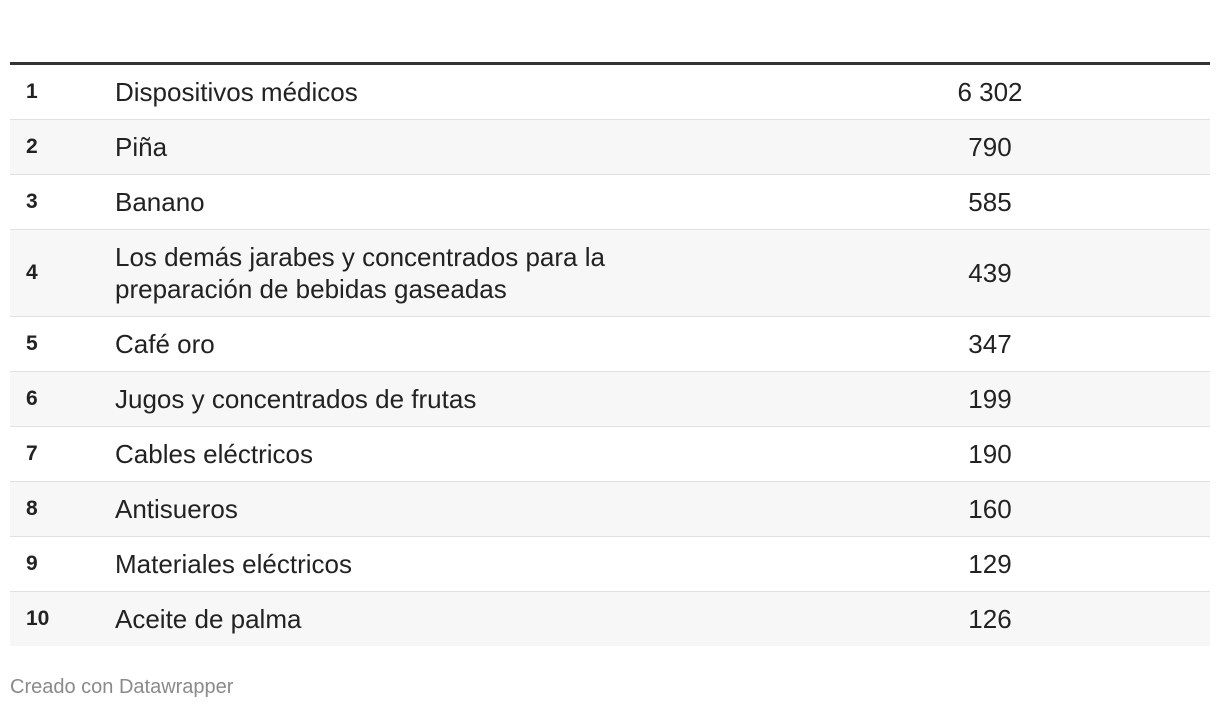  What do you see at coordinates (957, 564) in the screenshot?
I see `value-cell: 129` at bounding box center [957, 564].